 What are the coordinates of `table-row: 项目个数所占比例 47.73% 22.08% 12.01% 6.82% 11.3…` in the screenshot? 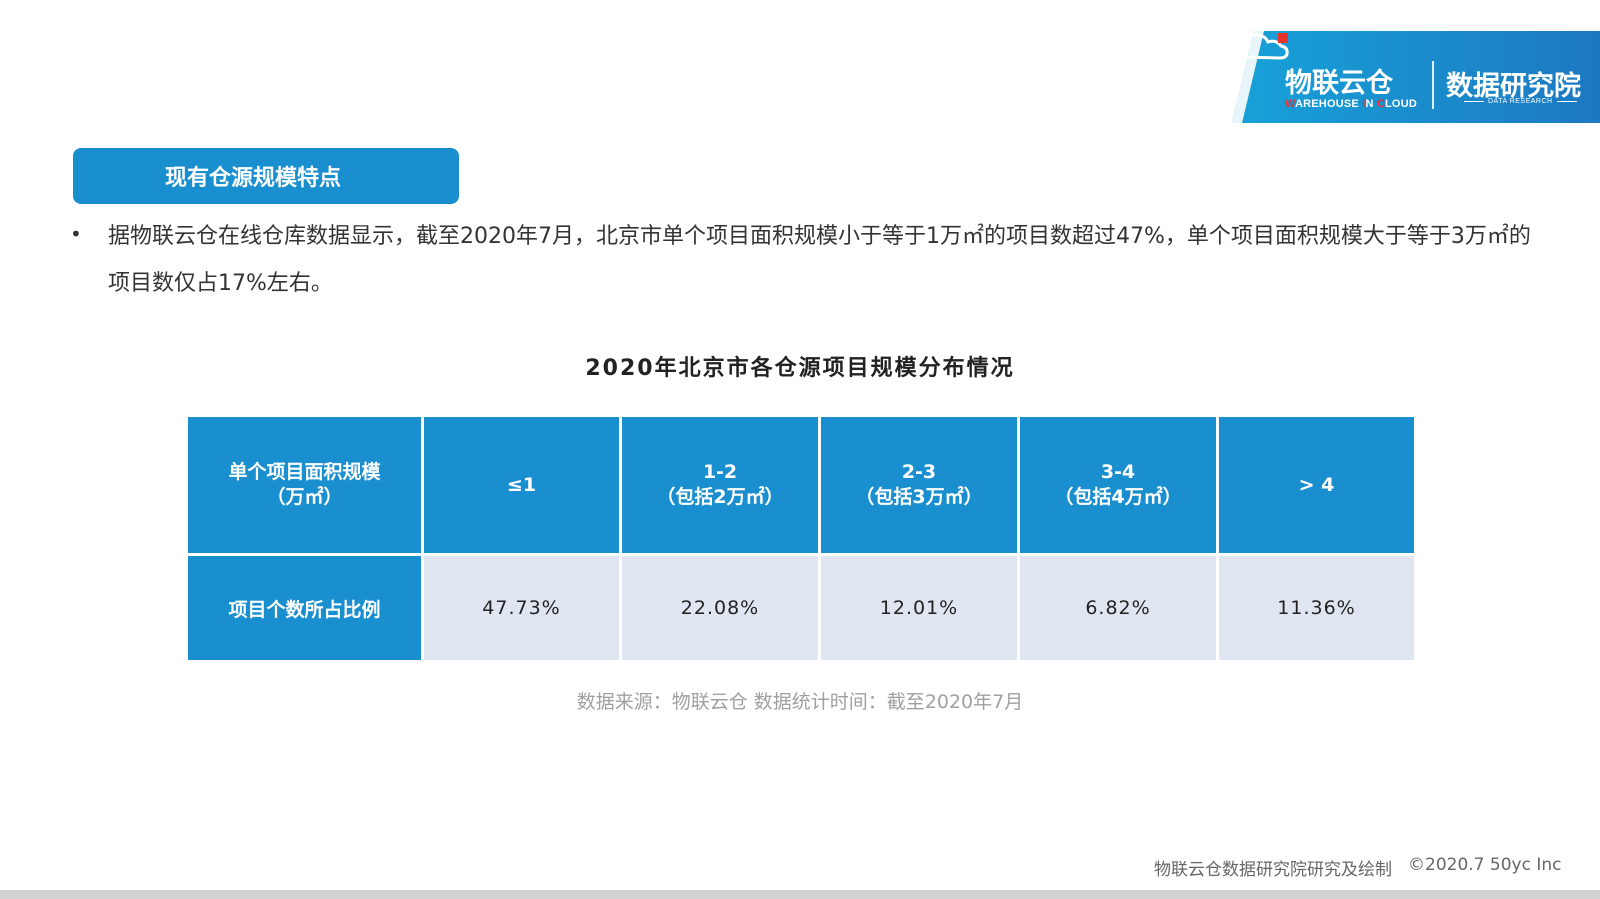 It's located at (801, 608).